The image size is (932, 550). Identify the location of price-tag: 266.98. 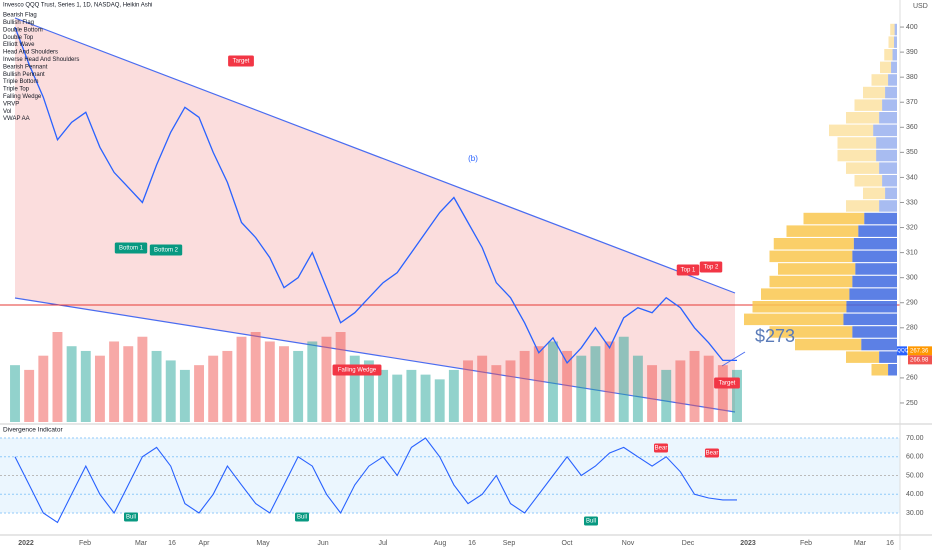
(919, 360).